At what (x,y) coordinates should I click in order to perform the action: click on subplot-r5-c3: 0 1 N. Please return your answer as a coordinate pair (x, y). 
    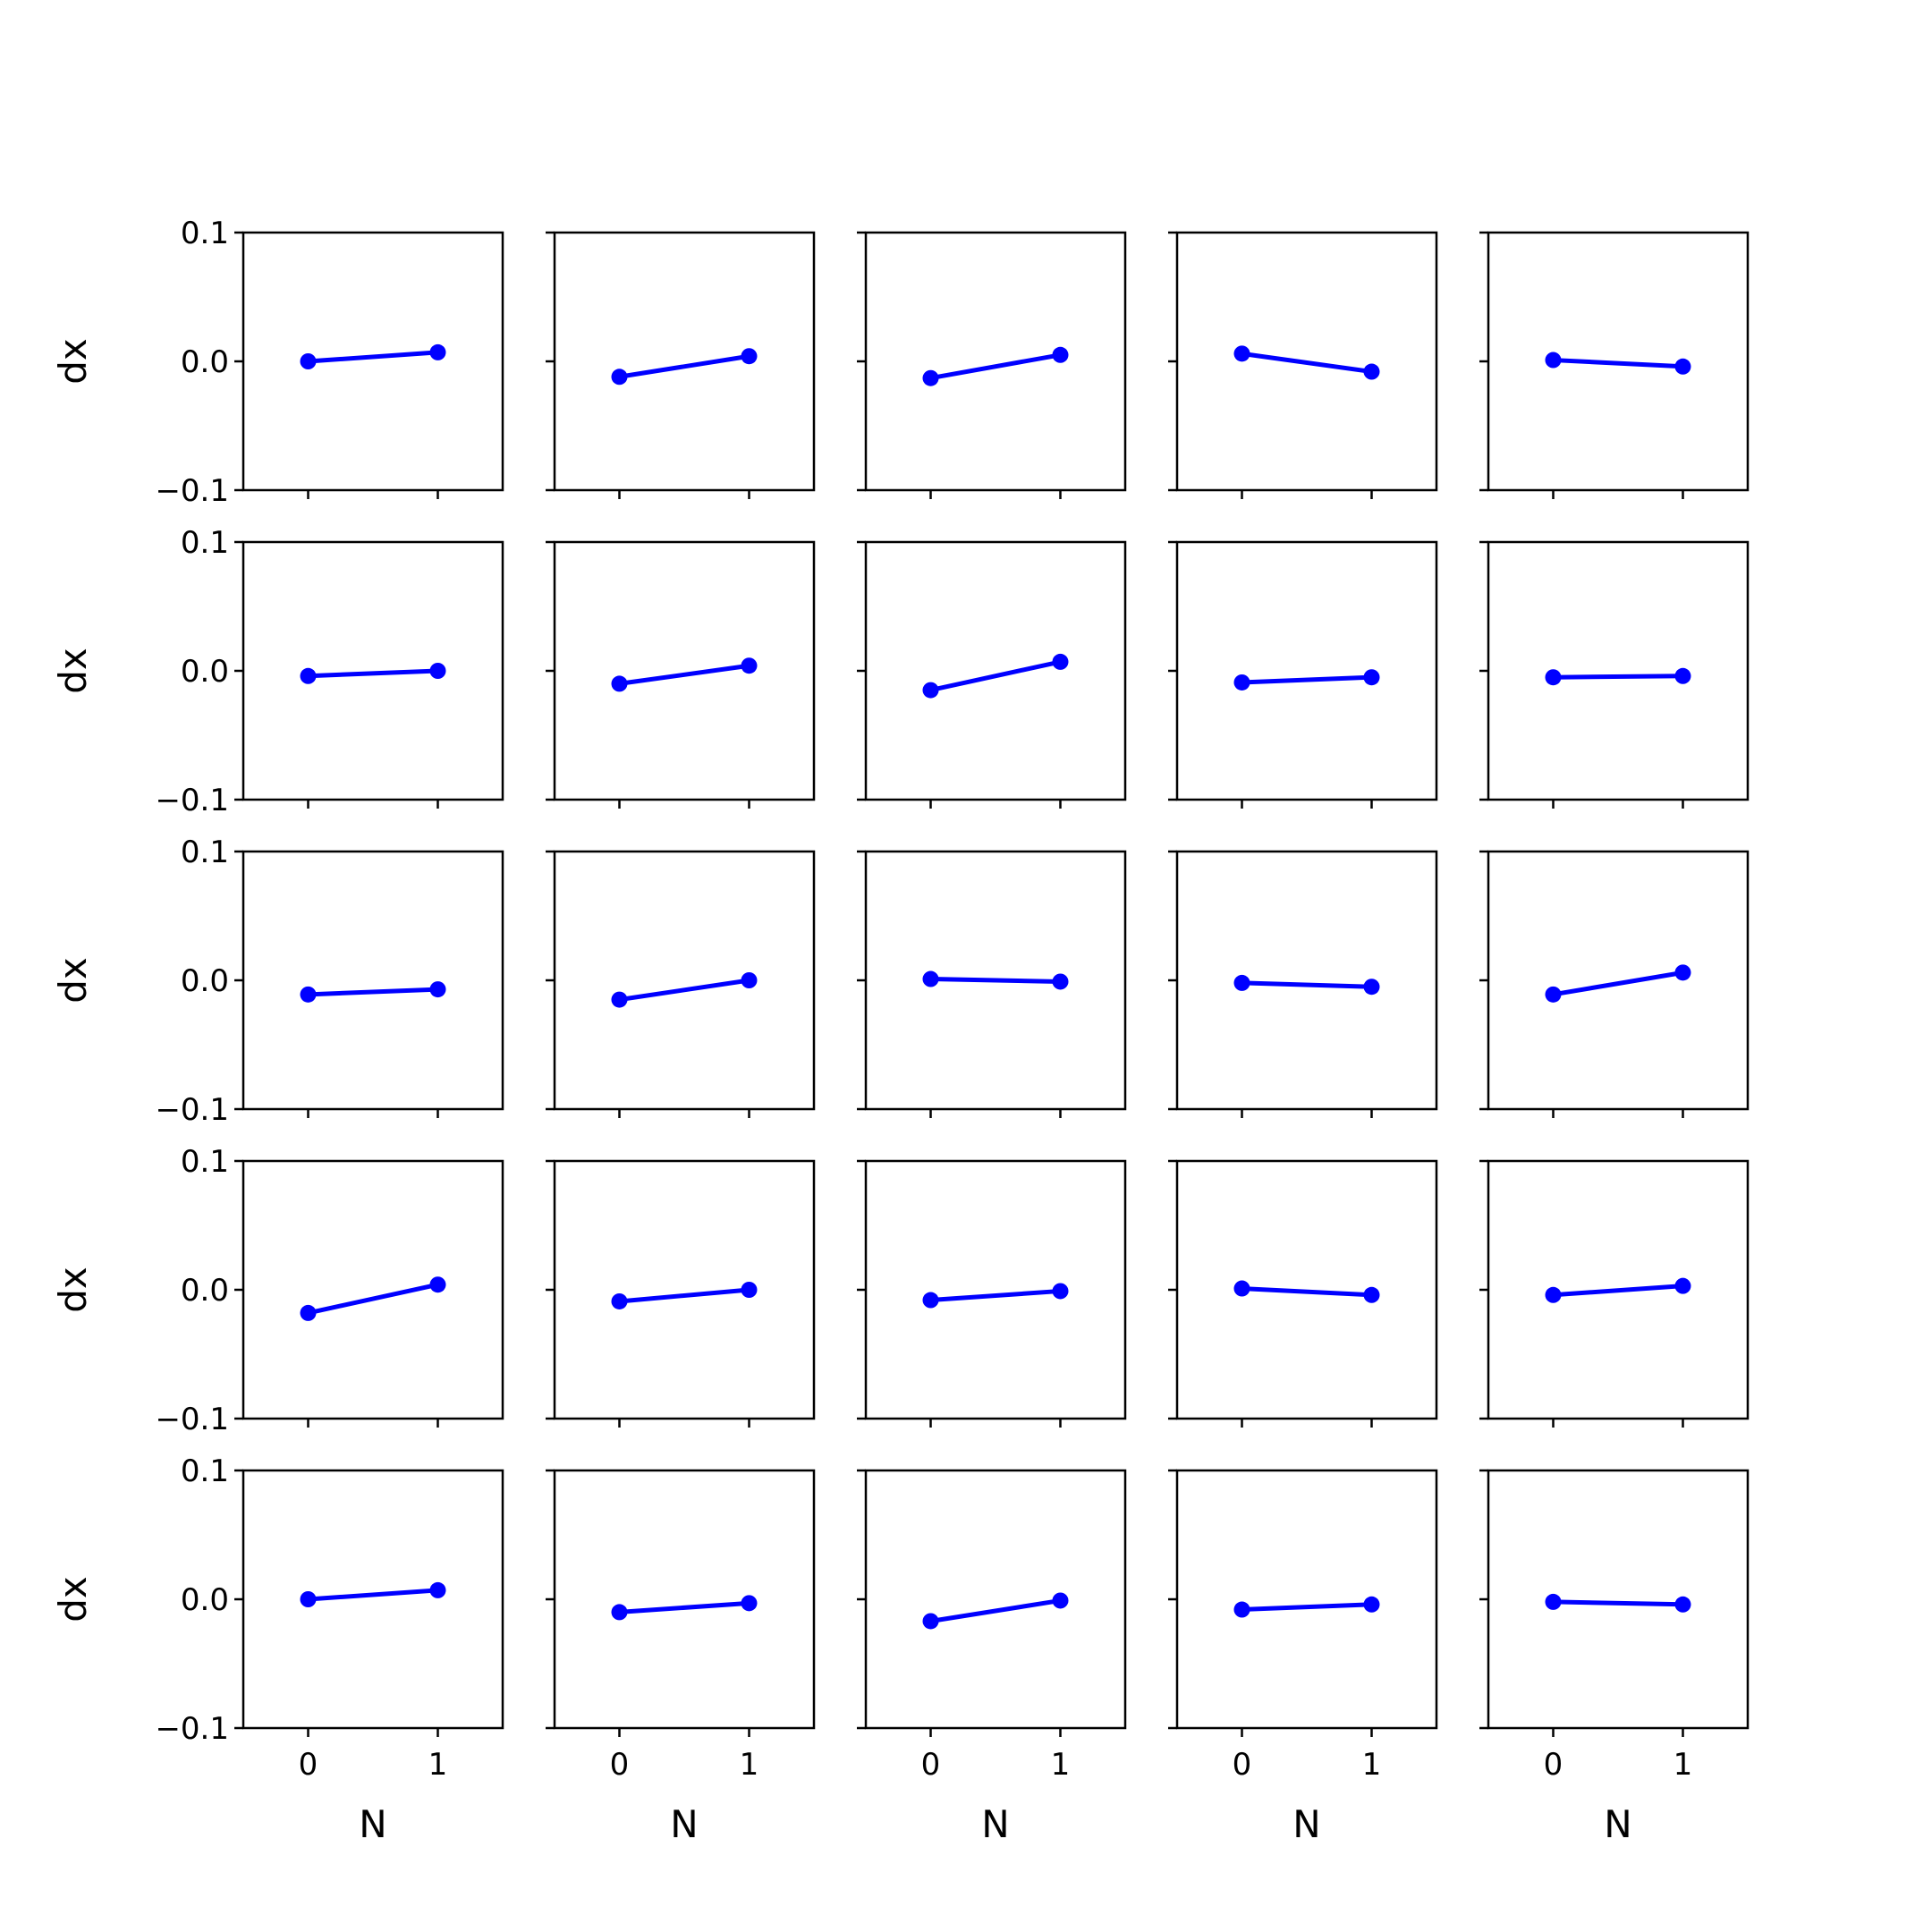
    Looking at the image, I should click on (992, 1657).